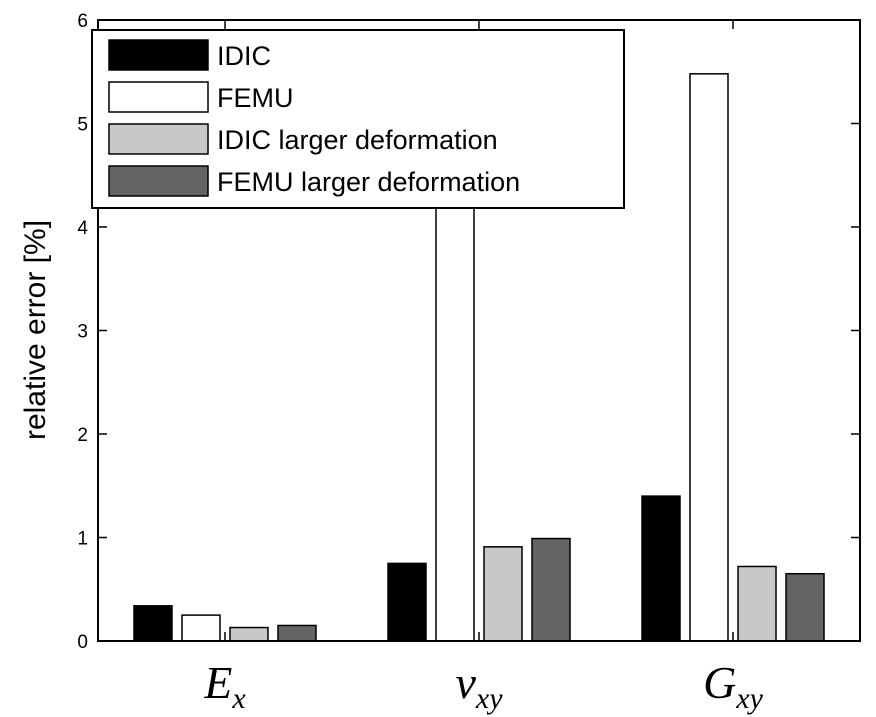 The height and width of the screenshot is (717, 876). I want to click on y-tick-label: 5, so click(82, 125).